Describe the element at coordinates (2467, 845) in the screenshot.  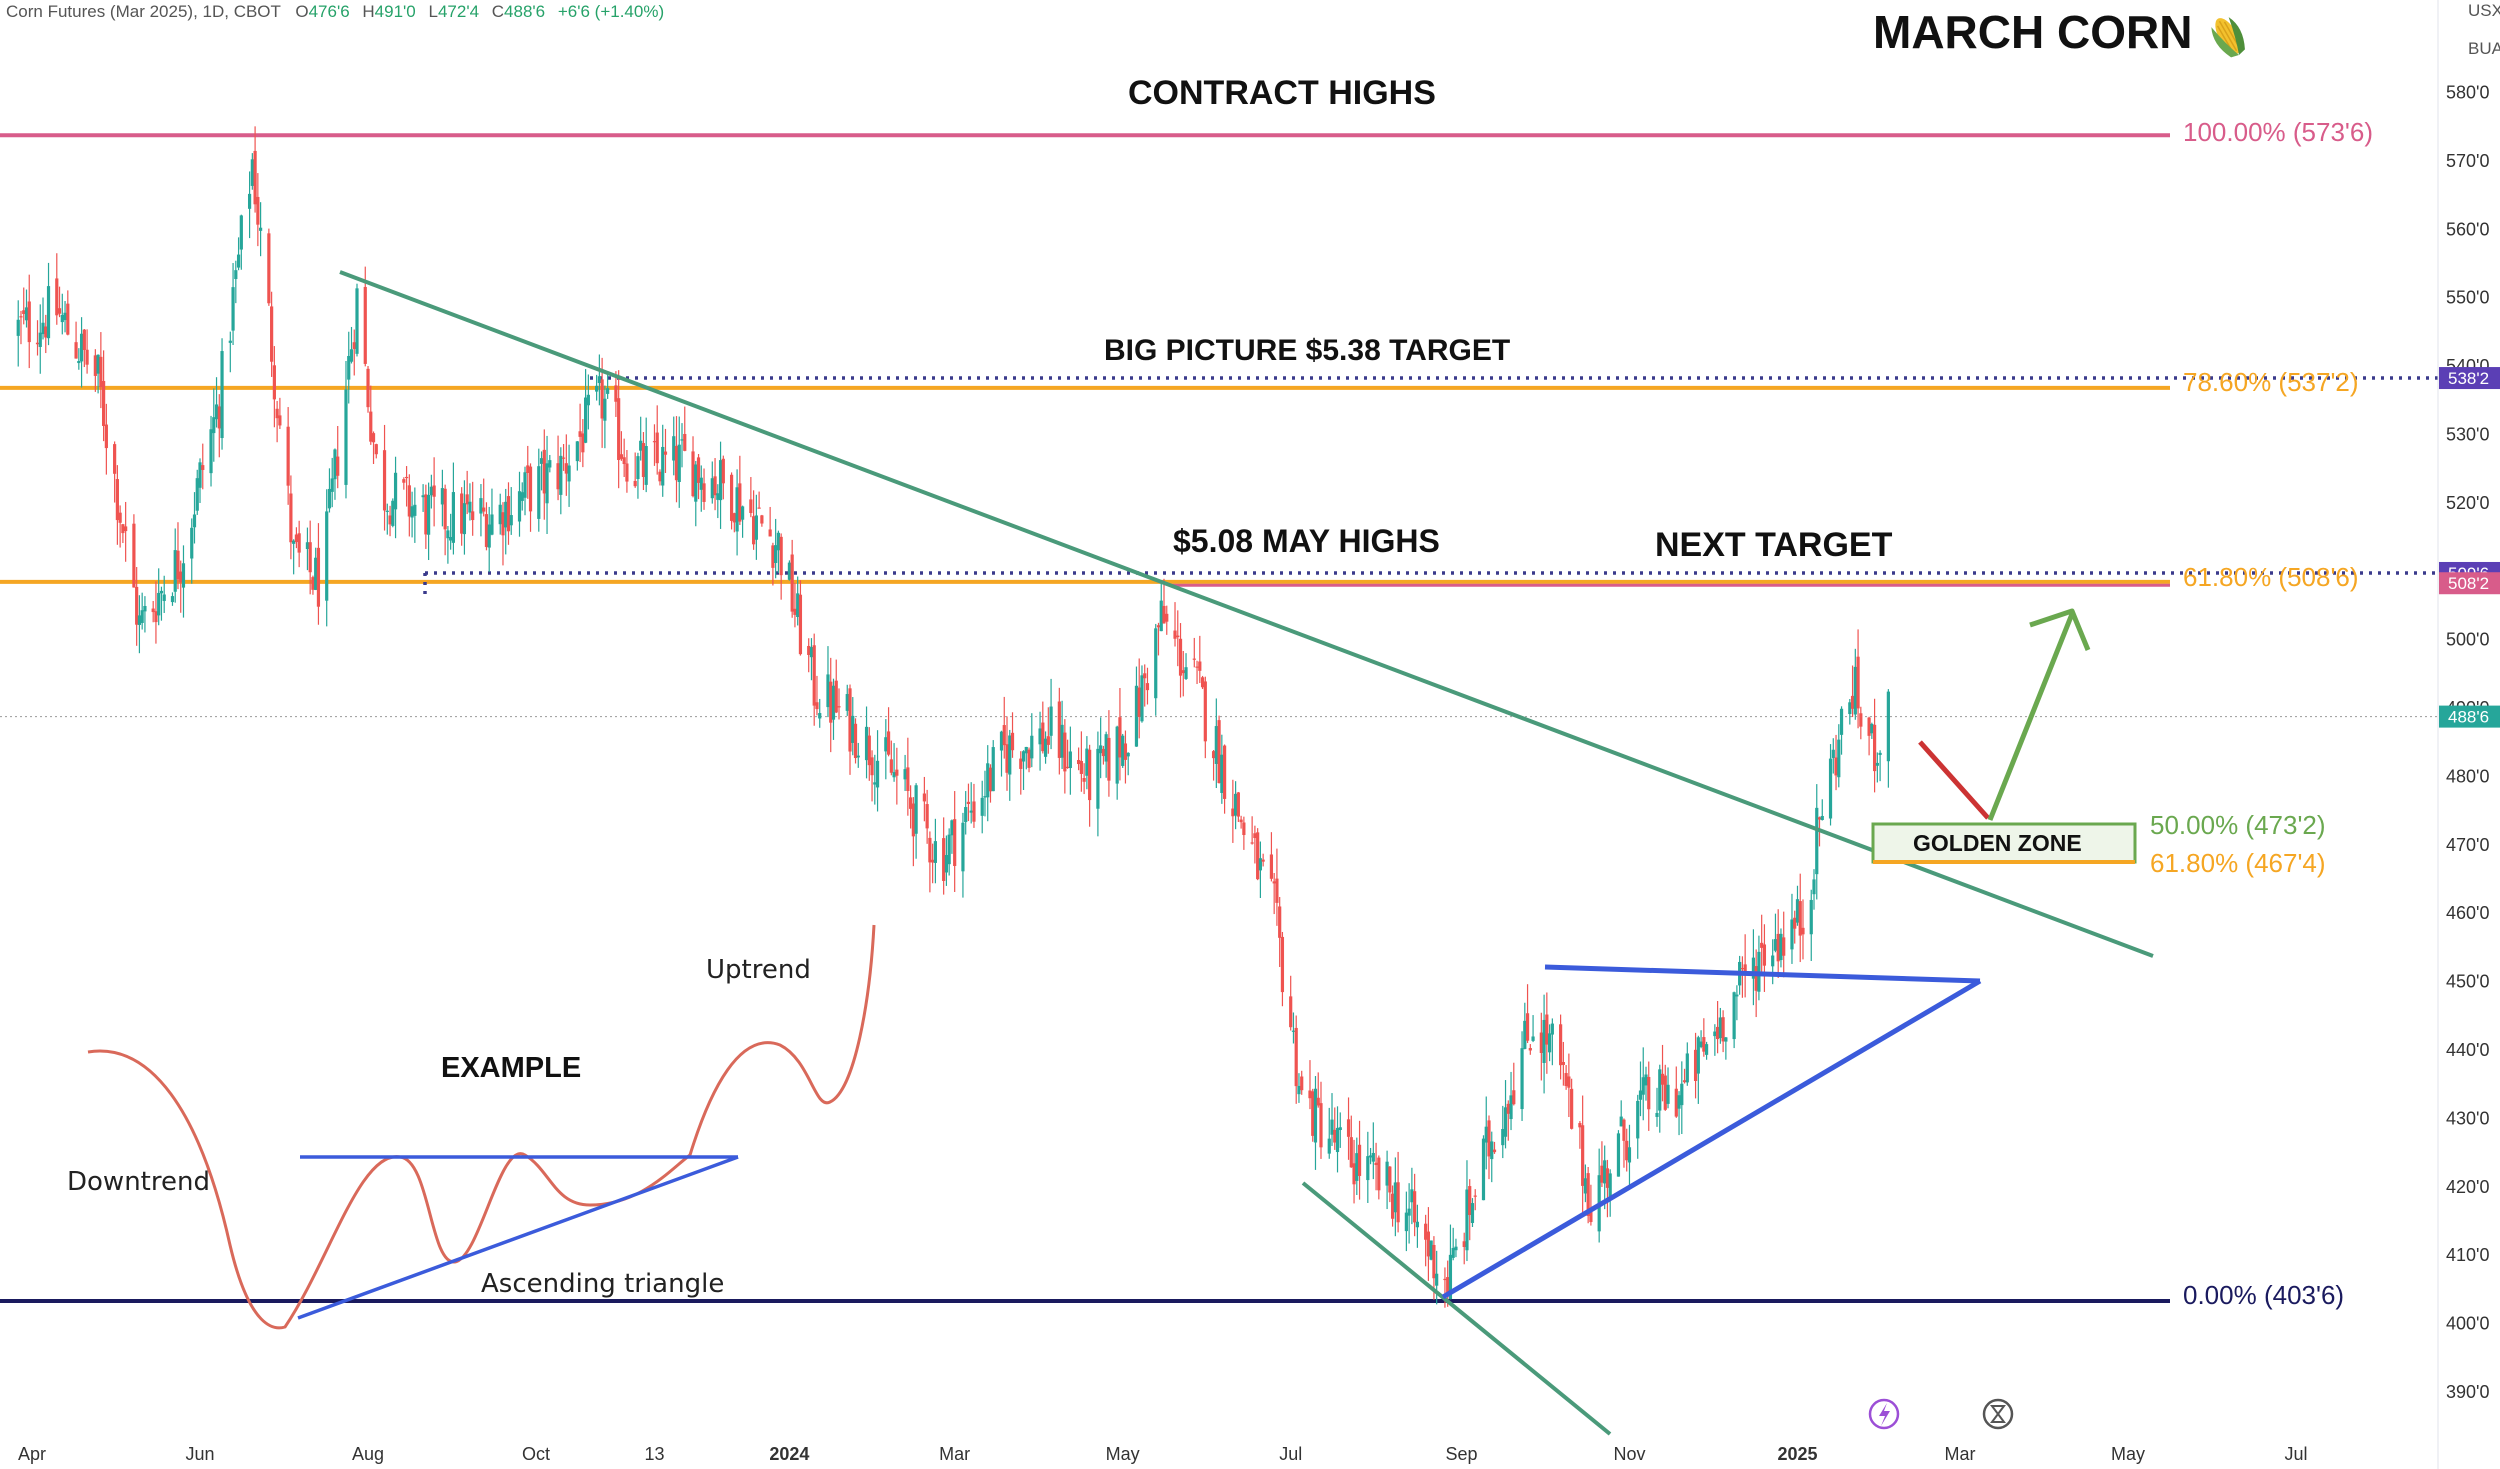
I see `y-tick-label: 470'0` at that location.